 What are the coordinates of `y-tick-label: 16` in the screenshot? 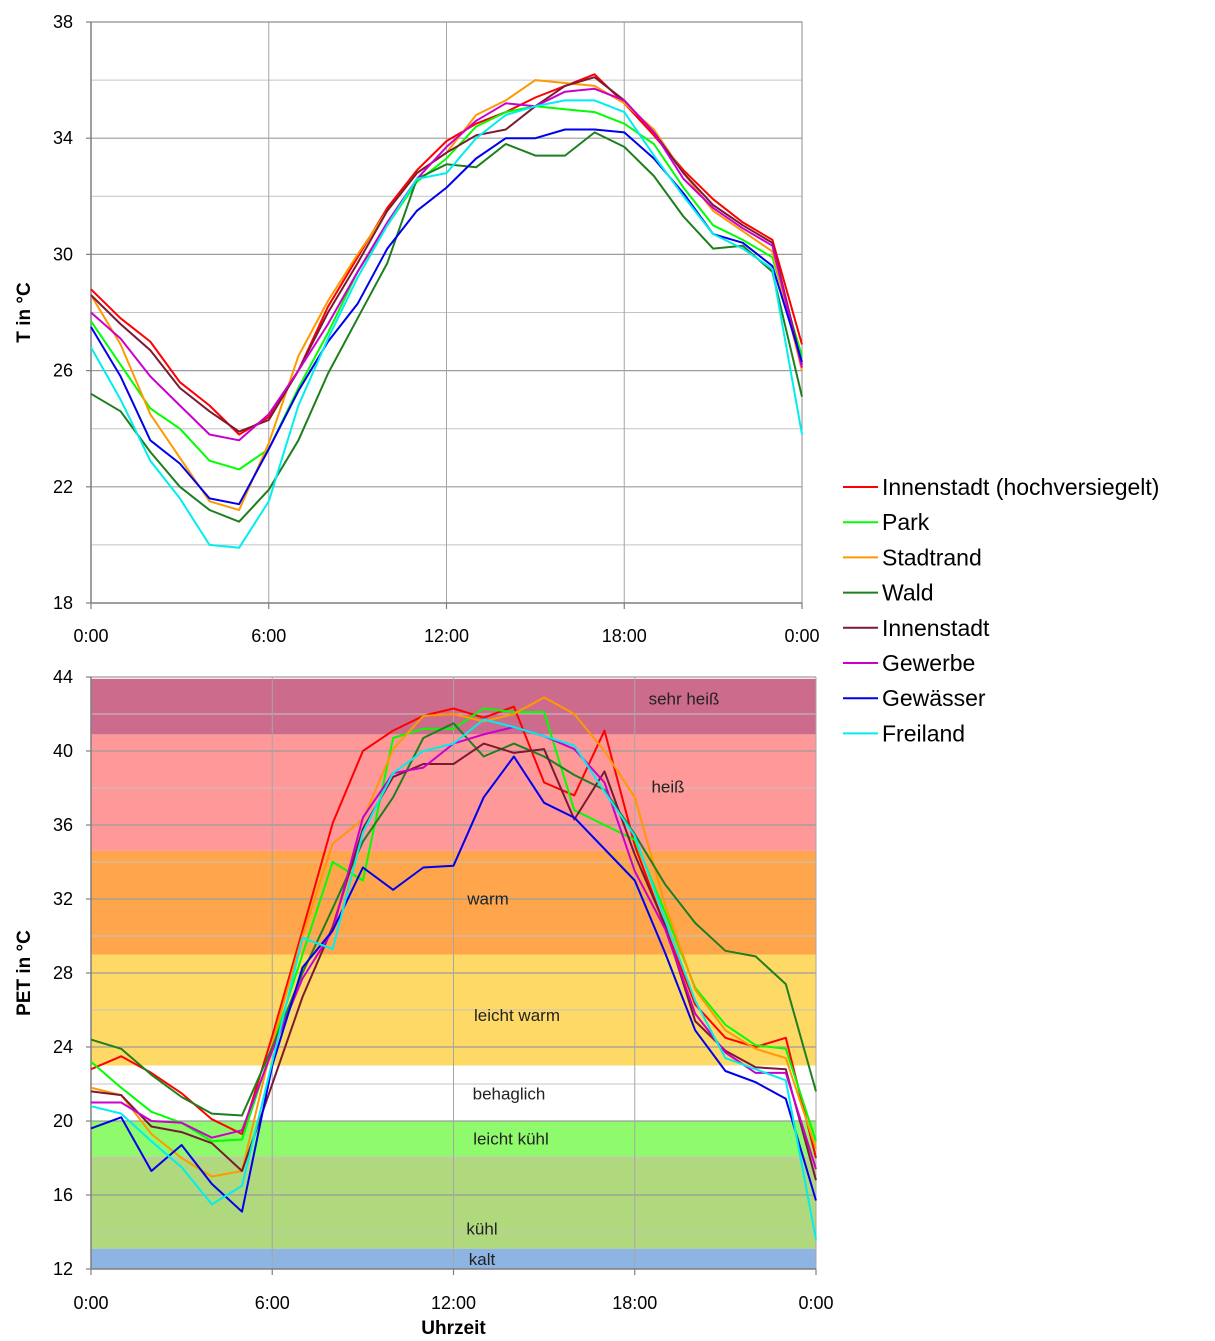 It's located at (63, 1195).